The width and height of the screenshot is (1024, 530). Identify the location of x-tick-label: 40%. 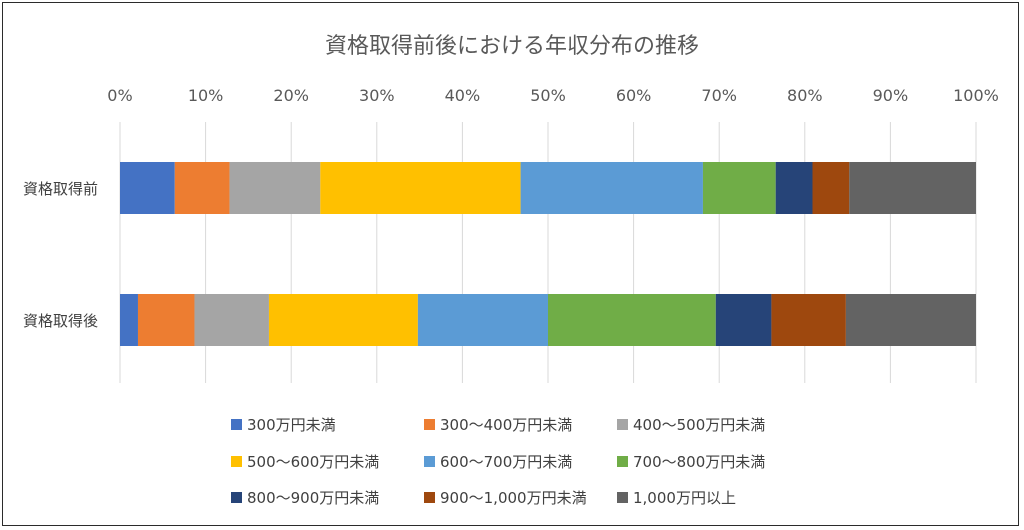
(463, 95).